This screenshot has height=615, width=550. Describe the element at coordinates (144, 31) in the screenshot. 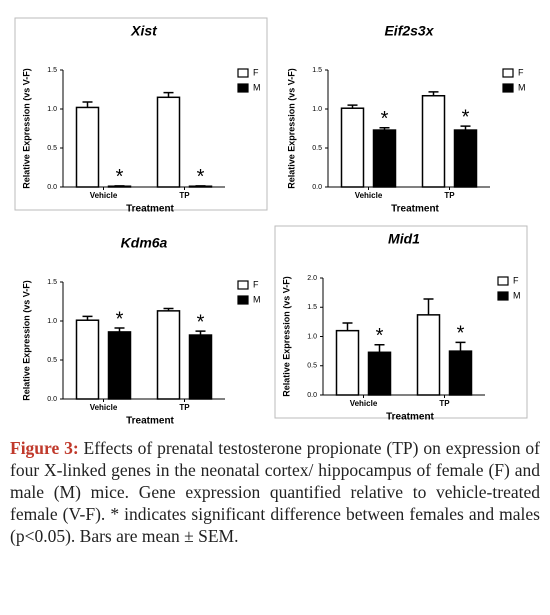

I see `chart-title: Xist` at that location.